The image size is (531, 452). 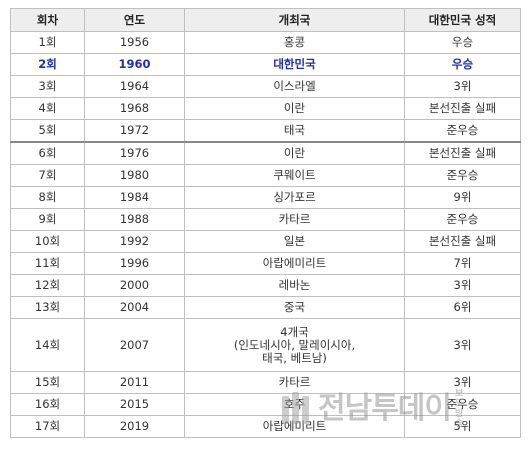 What do you see at coordinates (47, 345) in the screenshot?
I see `round-cell: 14회` at bounding box center [47, 345].